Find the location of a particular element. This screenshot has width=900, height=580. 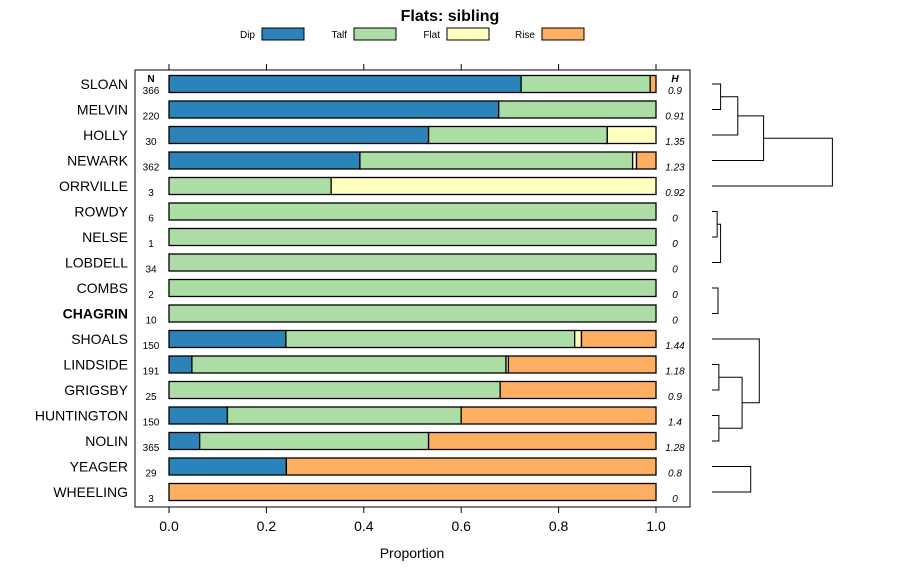

bar-segment-holly-flat is located at coordinates (631, 135).